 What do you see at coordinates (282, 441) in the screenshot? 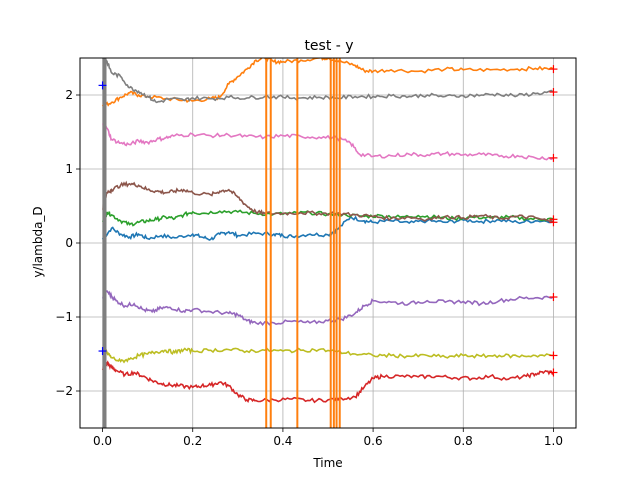
I see `x-tick-label: 0.4` at bounding box center [282, 441].